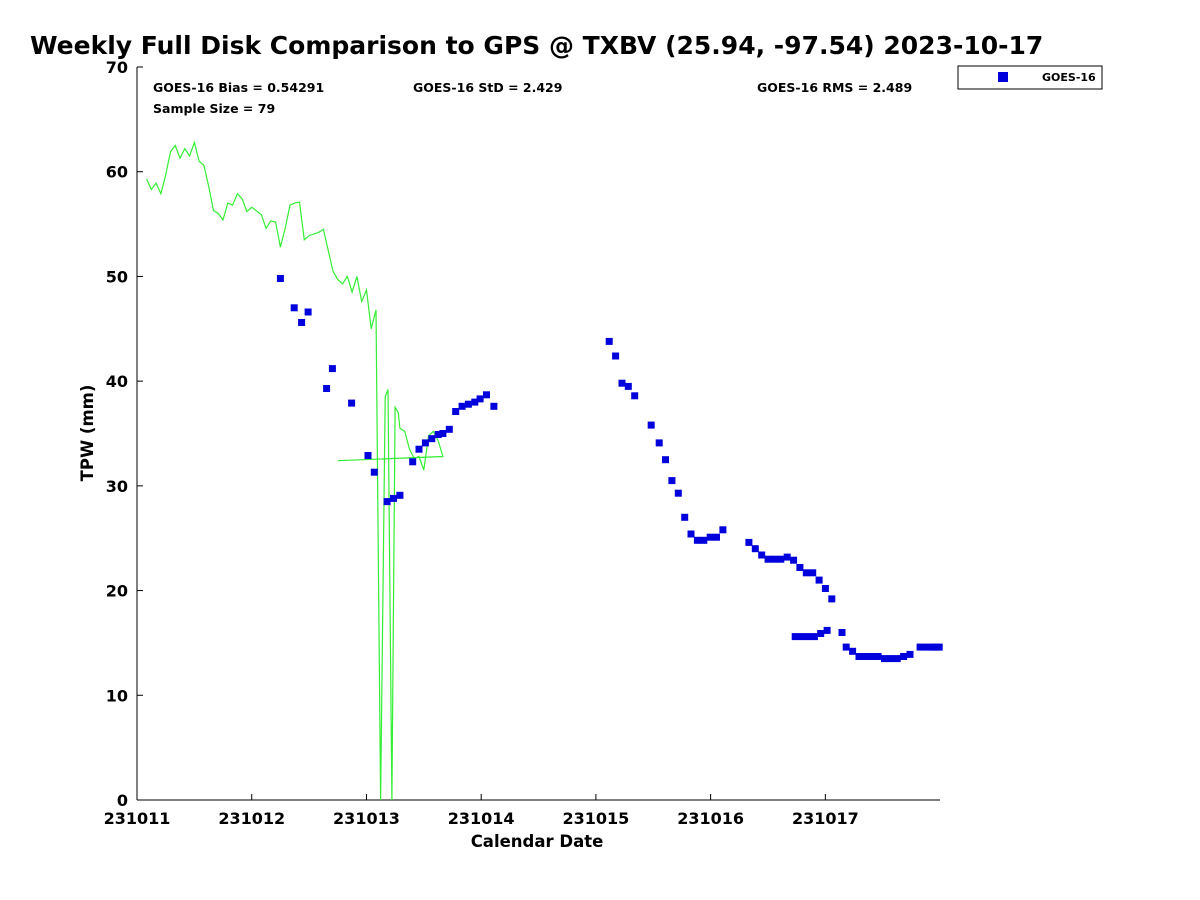 Image resolution: width=1200 pixels, height=900 pixels. I want to click on bias-stat: GOES-16 Bias = 0.54291, so click(238, 87).